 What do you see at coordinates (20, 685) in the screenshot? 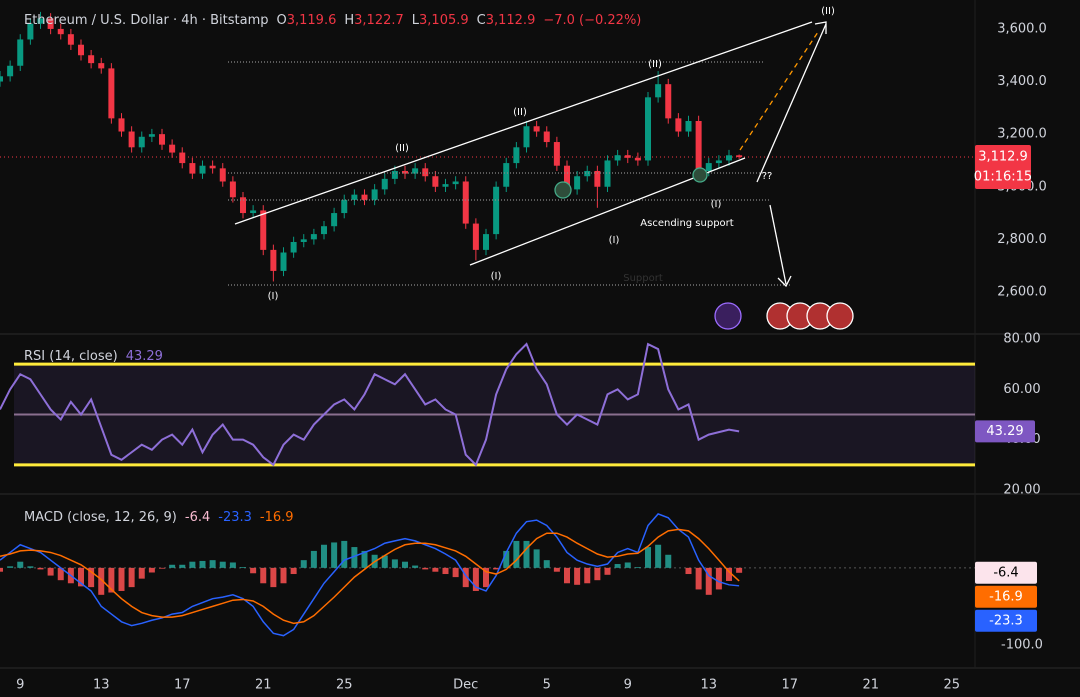
I see `x-tick-label: 9` at bounding box center [20, 685].